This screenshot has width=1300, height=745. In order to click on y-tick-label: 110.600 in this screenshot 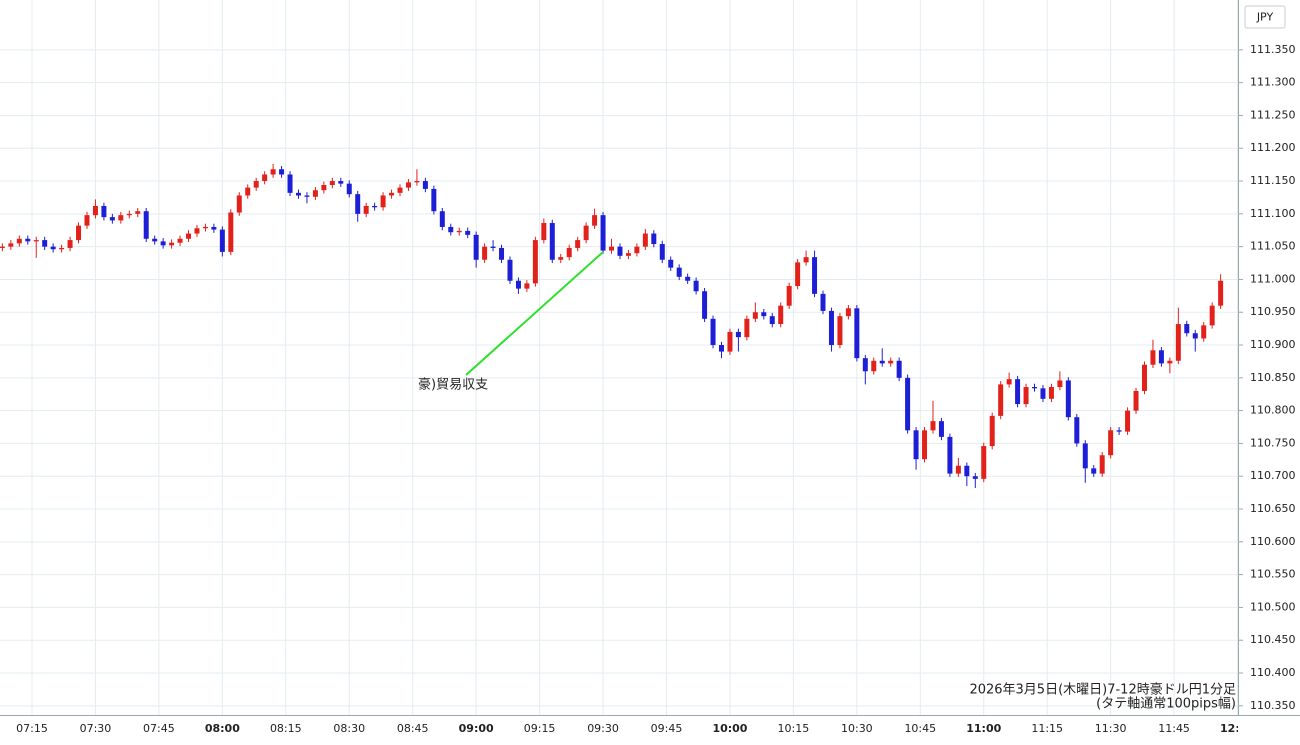, I will do `click(1273, 541)`.